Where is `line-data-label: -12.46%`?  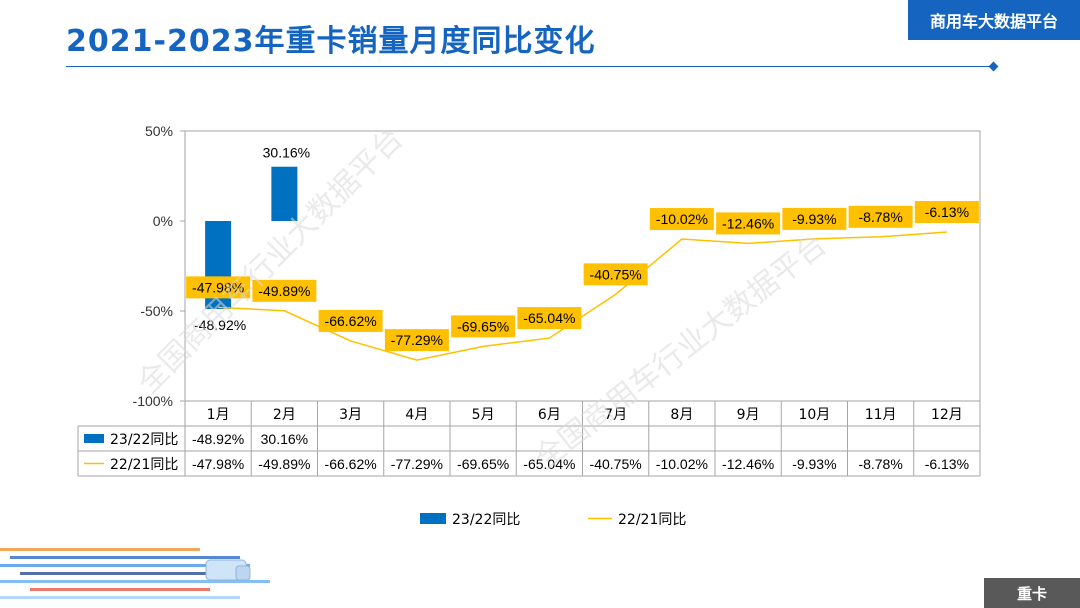 line-data-label: -12.46% is located at coordinates (748, 223).